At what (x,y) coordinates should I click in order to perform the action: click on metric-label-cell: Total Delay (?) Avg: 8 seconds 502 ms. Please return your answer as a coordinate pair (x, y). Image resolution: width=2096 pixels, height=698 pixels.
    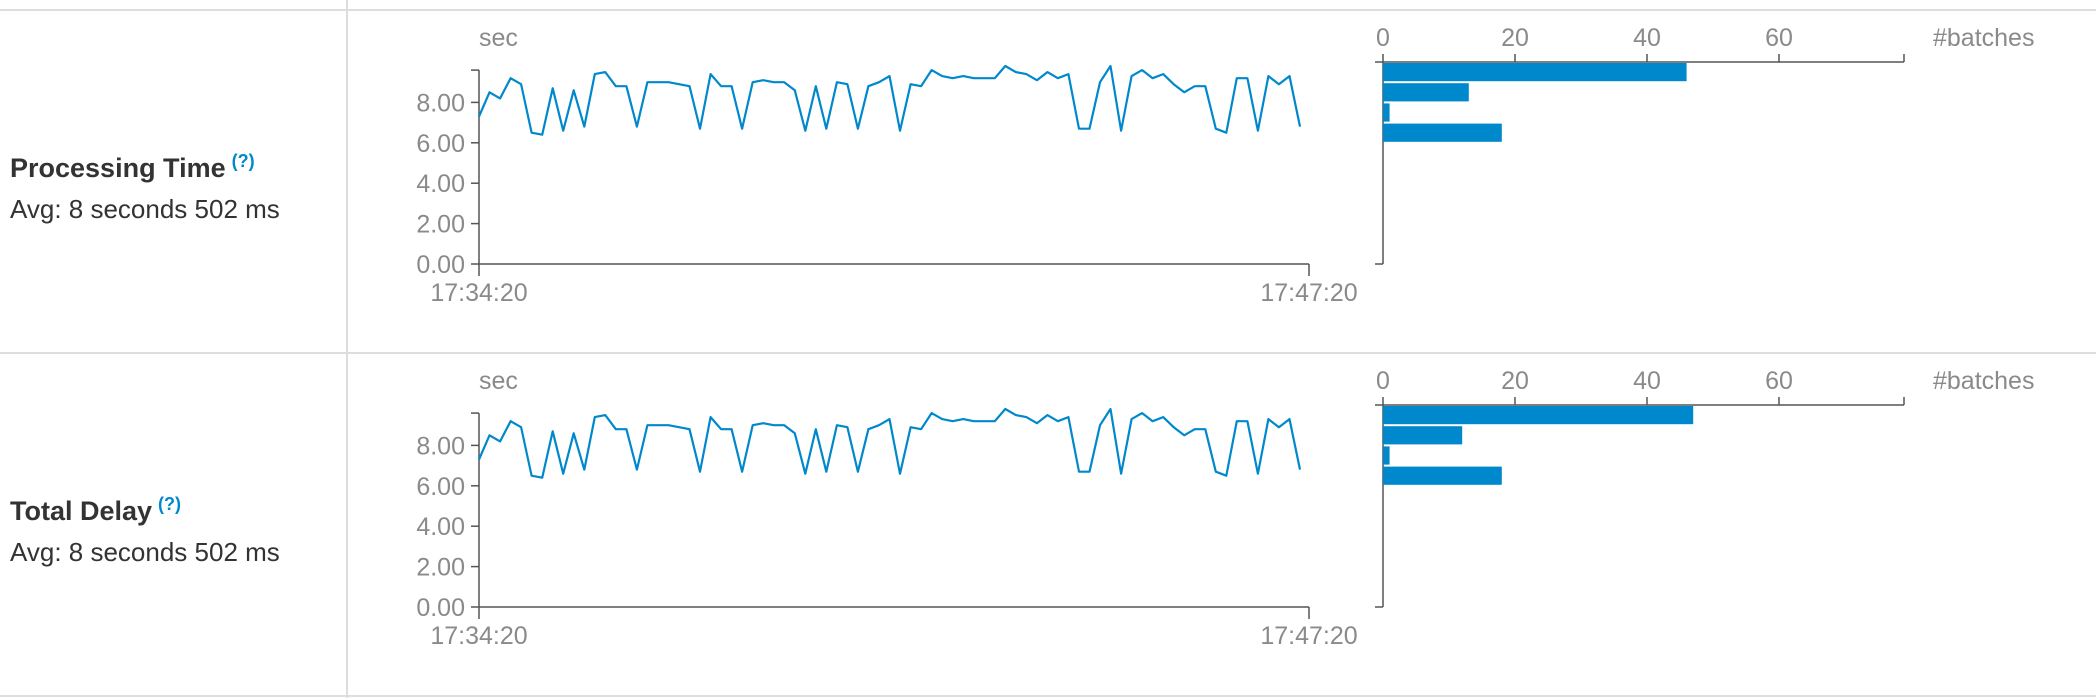
    Looking at the image, I should click on (145, 531).